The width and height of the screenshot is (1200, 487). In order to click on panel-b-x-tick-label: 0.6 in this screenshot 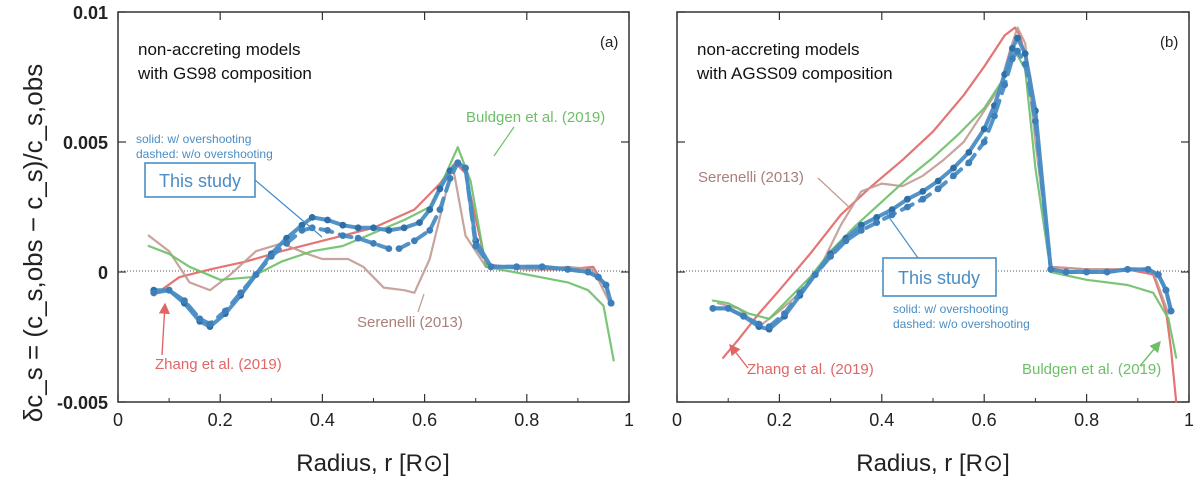, I will do `click(984, 420)`.